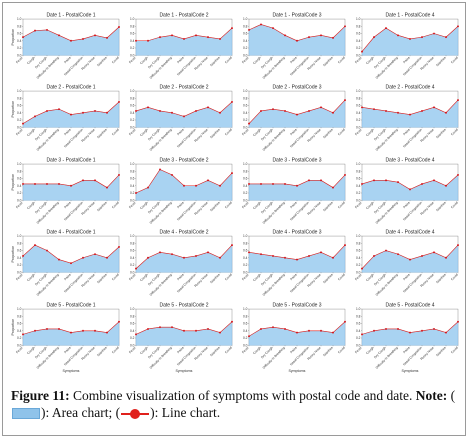  Describe the element at coordinates (185, 412) in the screenshot. I see `line-legend-text: ): Line chart.` at that location.